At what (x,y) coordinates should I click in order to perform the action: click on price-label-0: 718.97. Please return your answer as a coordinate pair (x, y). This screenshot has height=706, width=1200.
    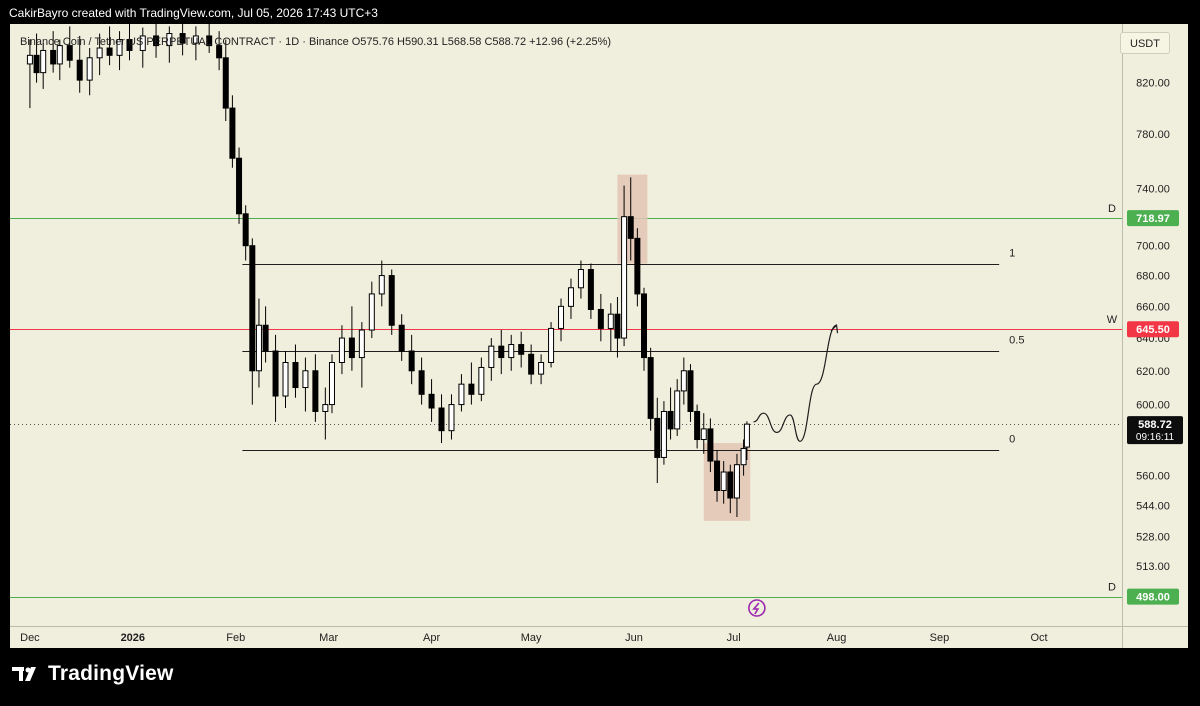
    Looking at the image, I should click on (1153, 219).